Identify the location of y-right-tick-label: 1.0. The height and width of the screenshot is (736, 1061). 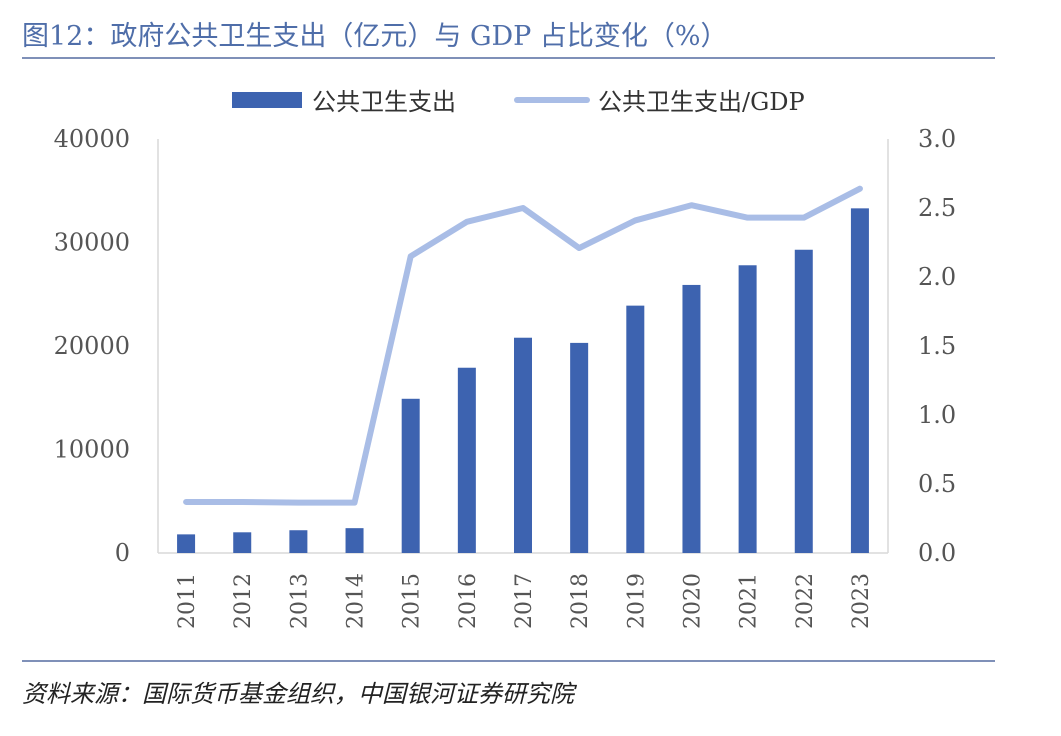
(937, 415).